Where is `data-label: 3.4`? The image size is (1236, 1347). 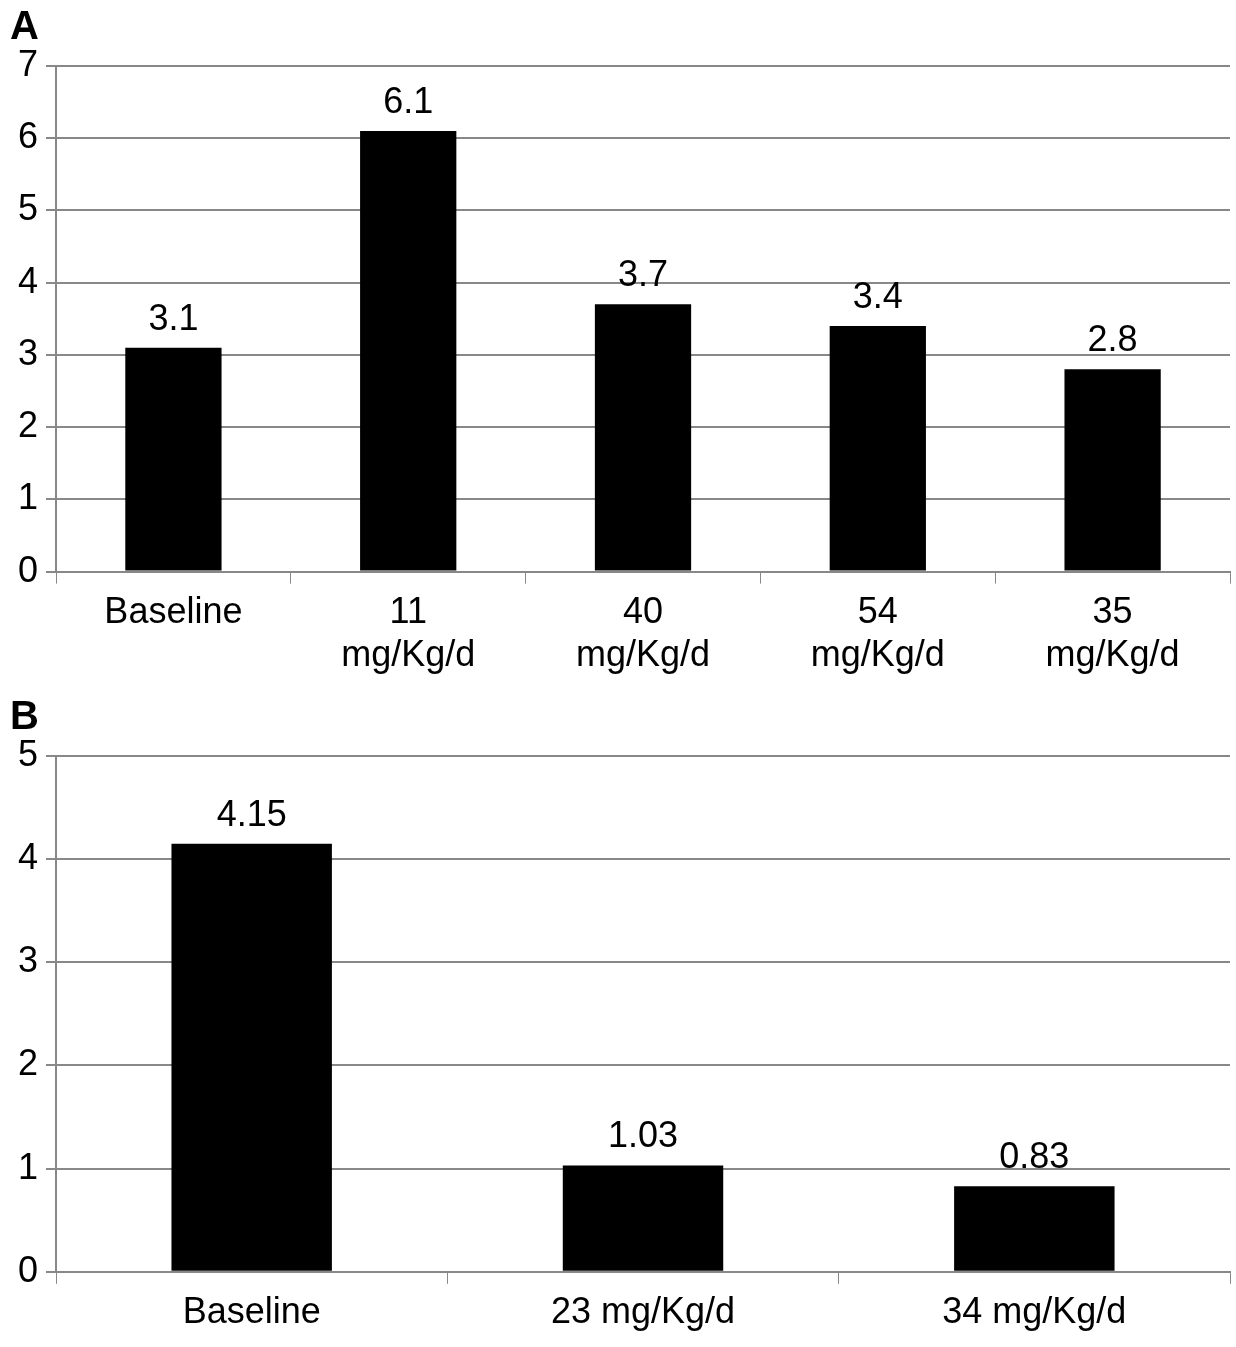 data-label: 3.4 is located at coordinates (877, 295).